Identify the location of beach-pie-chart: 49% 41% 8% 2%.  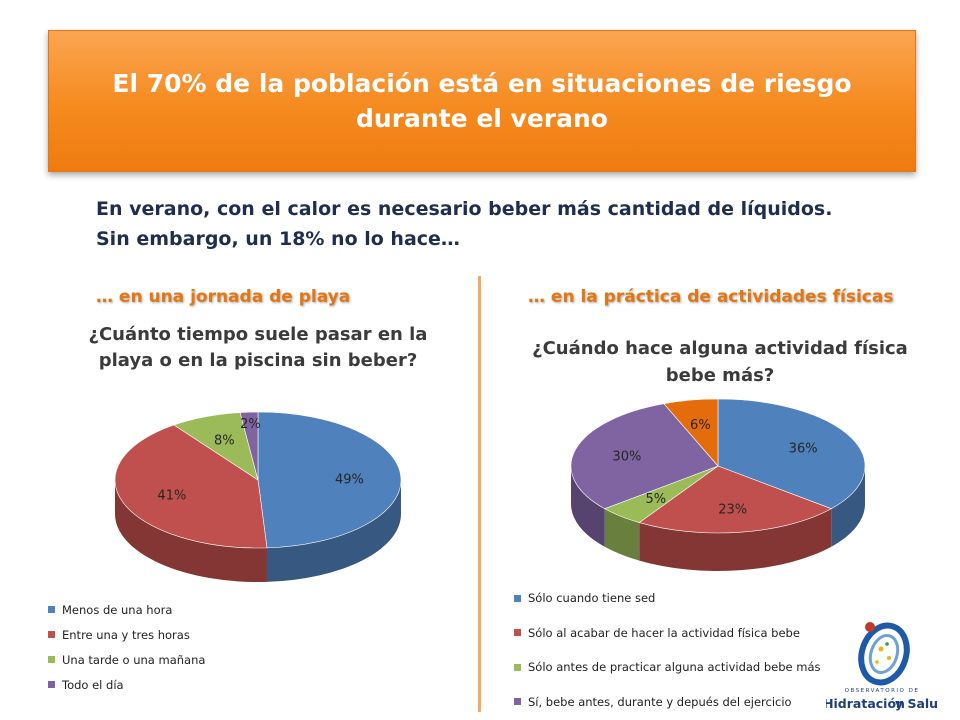
(258, 496).